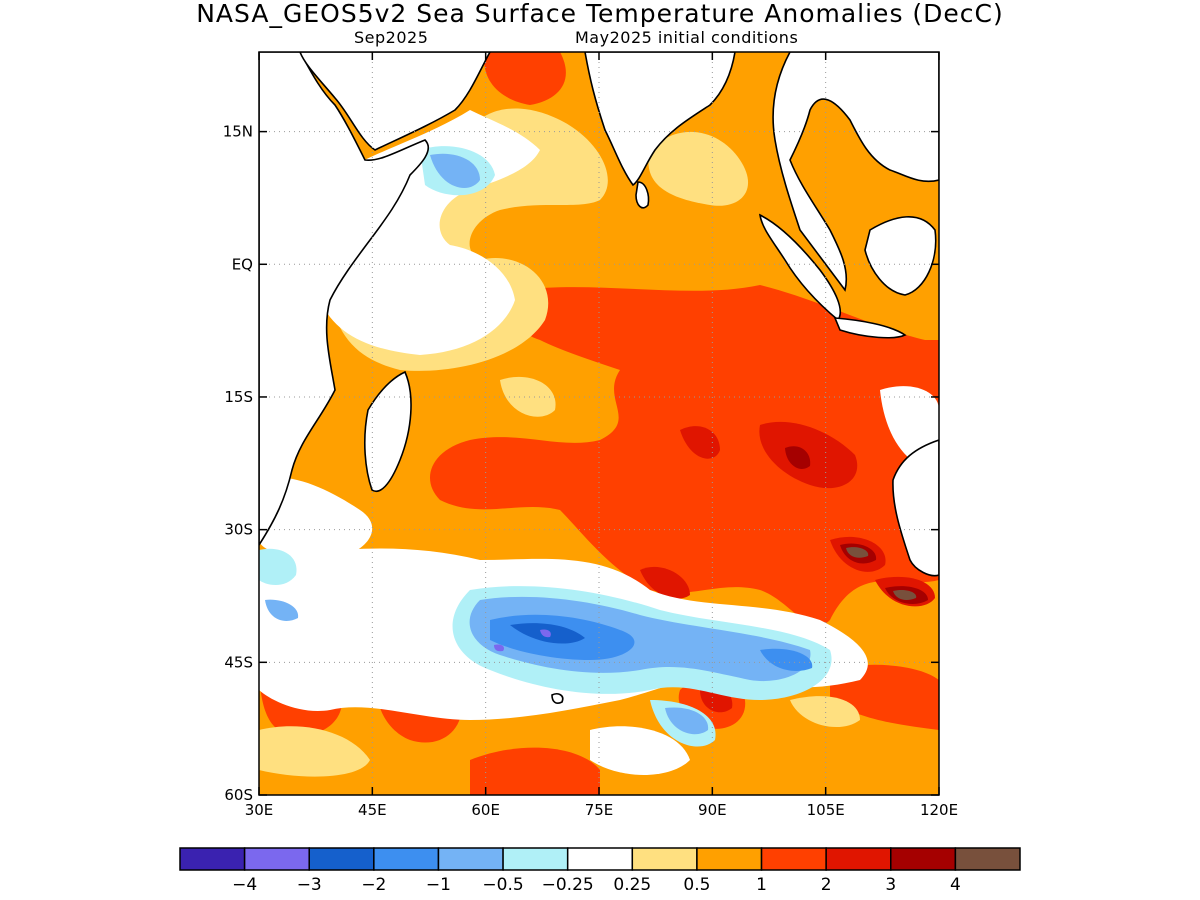 This screenshot has width=1200, height=900. Describe the element at coordinates (373, 885) in the screenshot. I see `colorbar-label: −2` at that location.